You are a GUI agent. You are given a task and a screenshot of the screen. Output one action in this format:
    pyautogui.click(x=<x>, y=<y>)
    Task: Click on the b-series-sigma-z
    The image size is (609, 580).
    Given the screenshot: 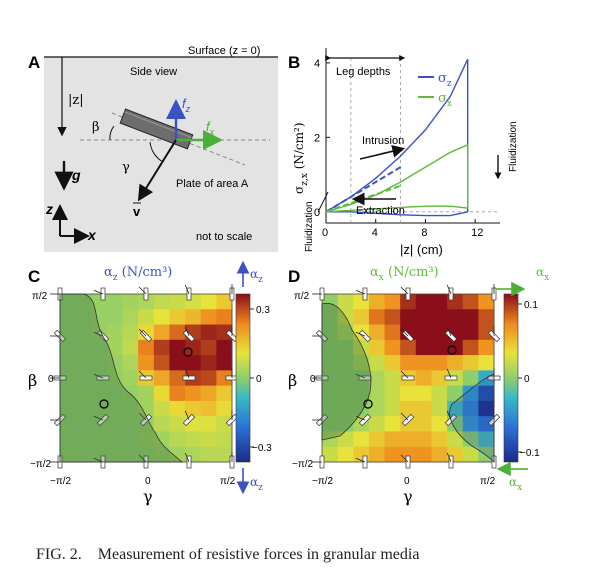 What is the action you would take?
    pyautogui.click(x=397, y=137)
    